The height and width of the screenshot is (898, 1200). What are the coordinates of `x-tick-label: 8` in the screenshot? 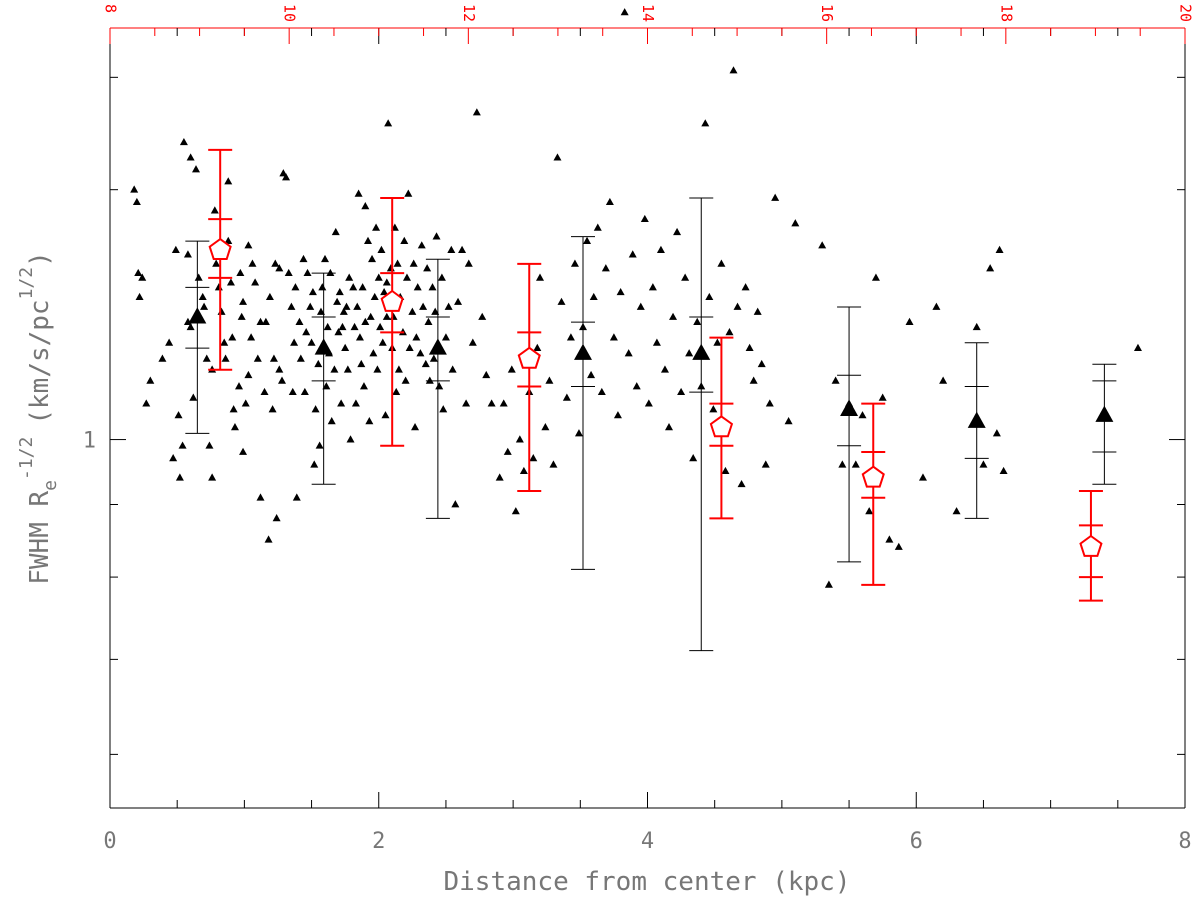 It's located at (1184, 841).